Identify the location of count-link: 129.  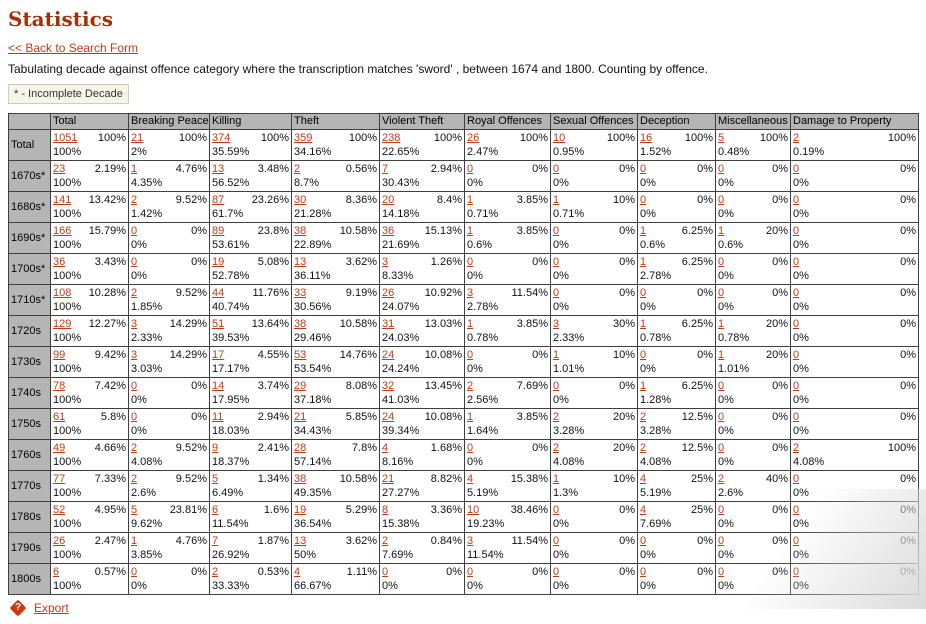
(62, 324).